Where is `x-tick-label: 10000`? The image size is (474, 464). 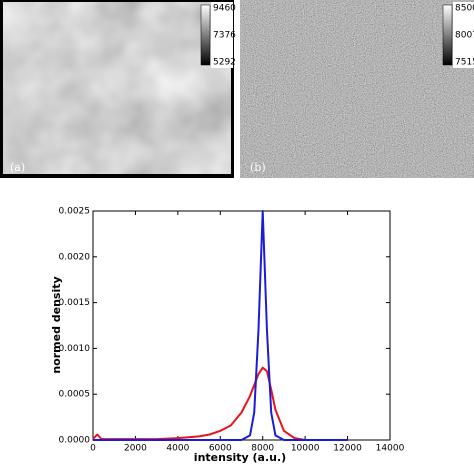 x-tick-label: 10000 is located at coordinates (305, 449).